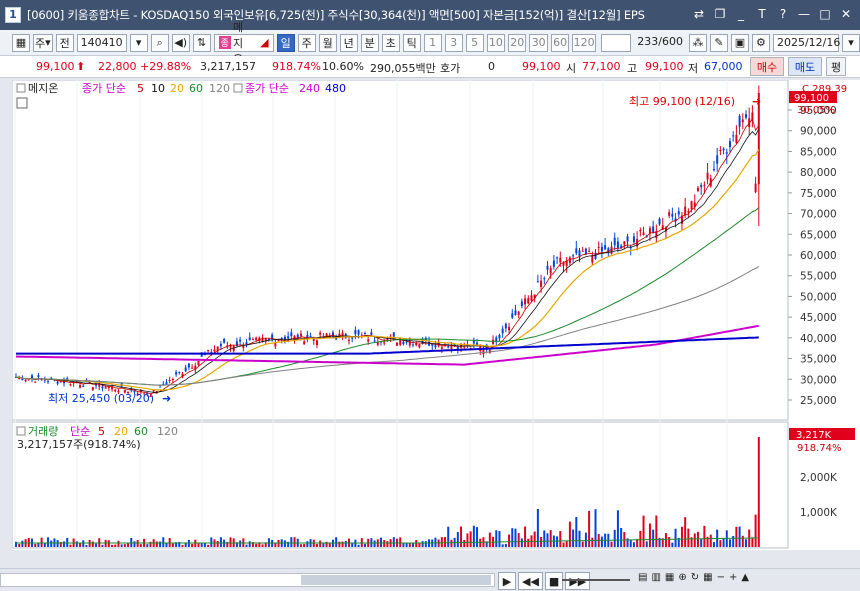 The width and height of the screenshot is (860, 591). I want to click on volume-ma-line, so click(386, 540).